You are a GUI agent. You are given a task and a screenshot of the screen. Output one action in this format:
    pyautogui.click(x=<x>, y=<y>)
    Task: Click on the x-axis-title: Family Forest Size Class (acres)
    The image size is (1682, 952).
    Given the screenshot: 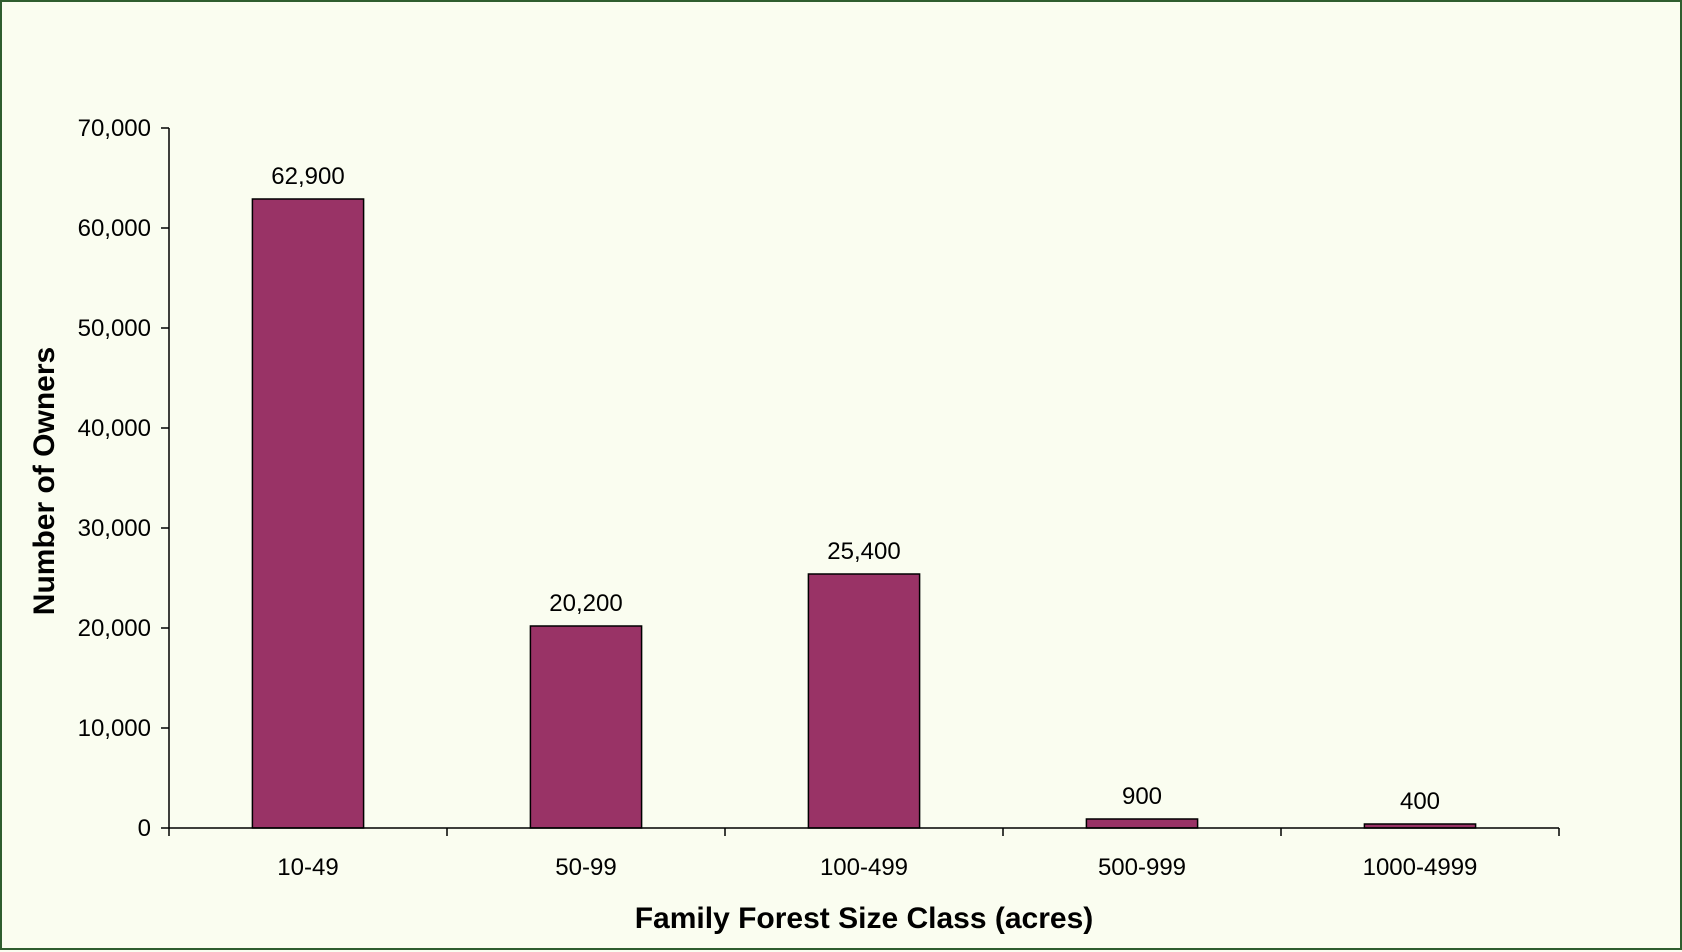 What is the action you would take?
    pyautogui.click(x=864, y=918)
    